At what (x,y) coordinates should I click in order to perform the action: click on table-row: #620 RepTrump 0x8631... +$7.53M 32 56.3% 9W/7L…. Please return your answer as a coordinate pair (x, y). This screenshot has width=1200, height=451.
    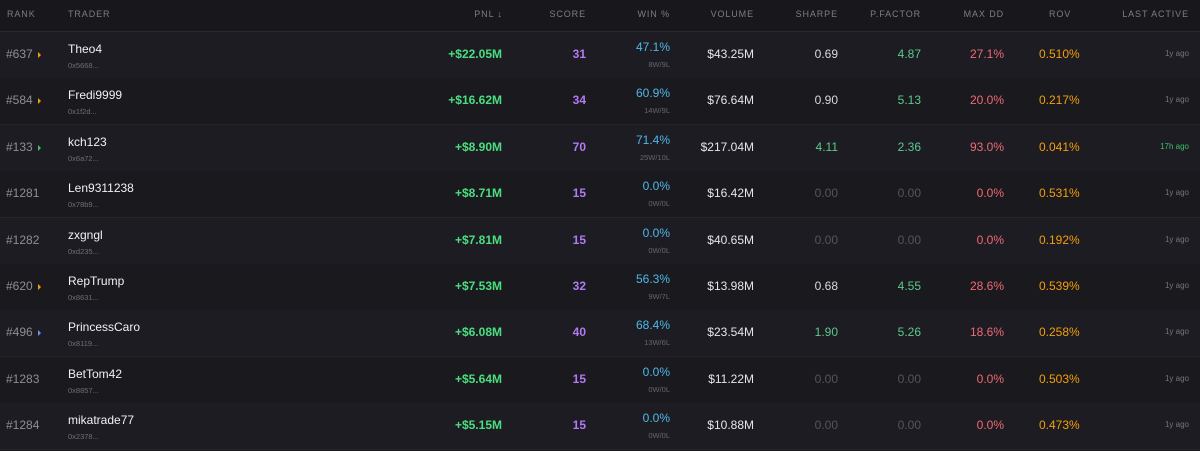
    Looking at the image, I should click on (600, 287).